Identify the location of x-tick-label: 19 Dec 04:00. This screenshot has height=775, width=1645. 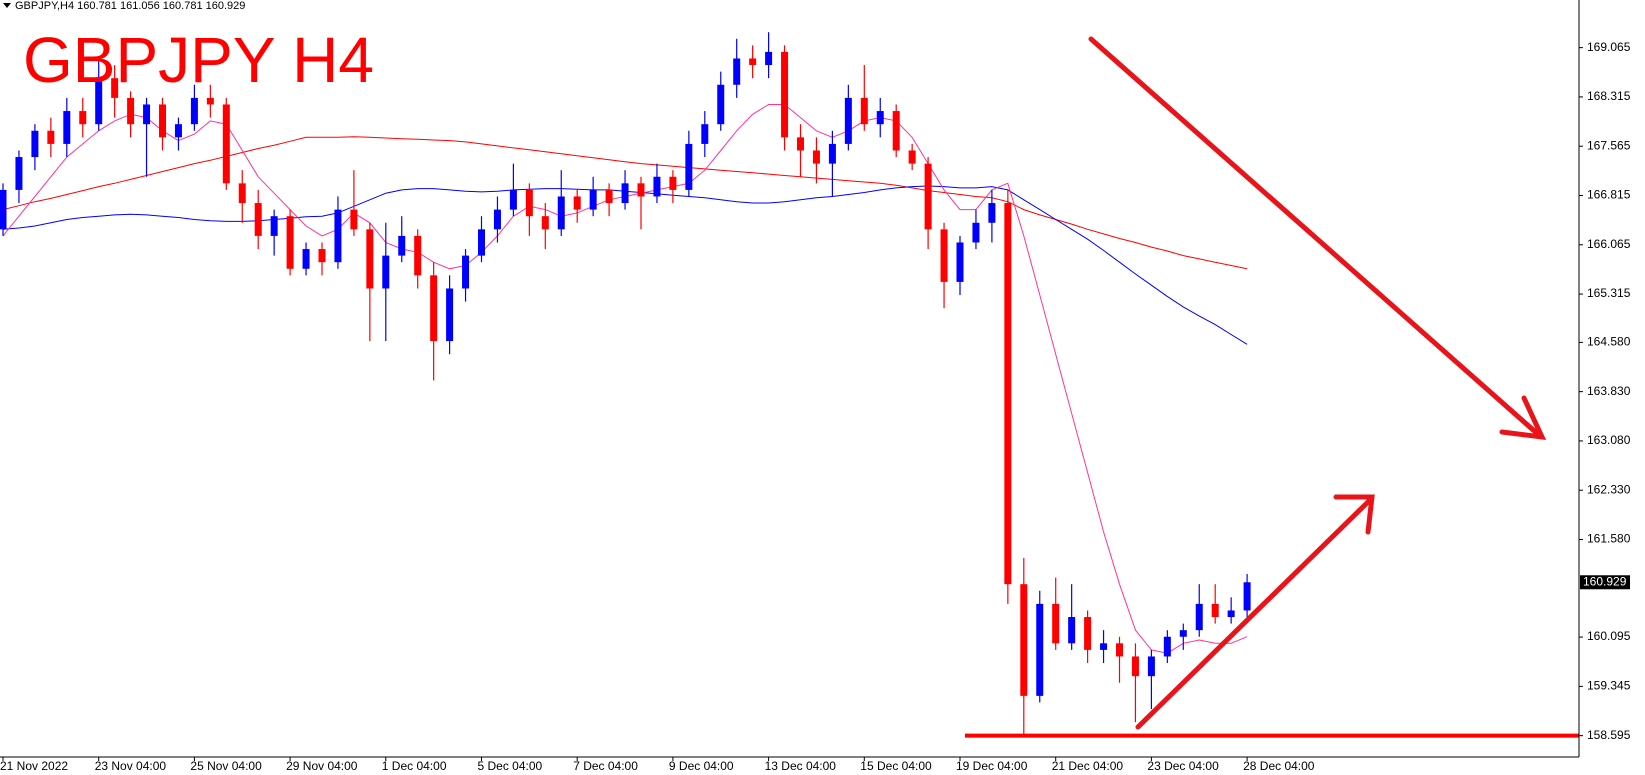
(992, 766).